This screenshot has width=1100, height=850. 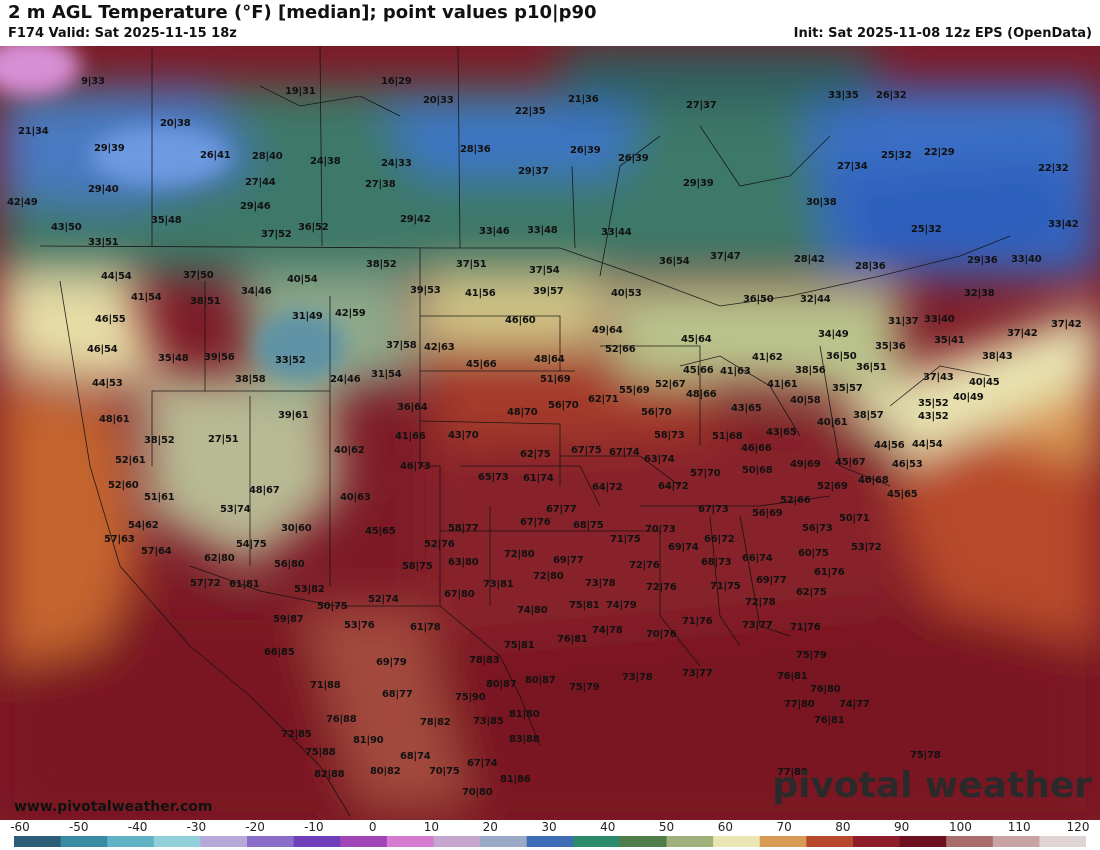 What do you see at coordinates (289, 564) in the screenshot?
I see `point-value: 56|80` at bounding box center [289, 564].